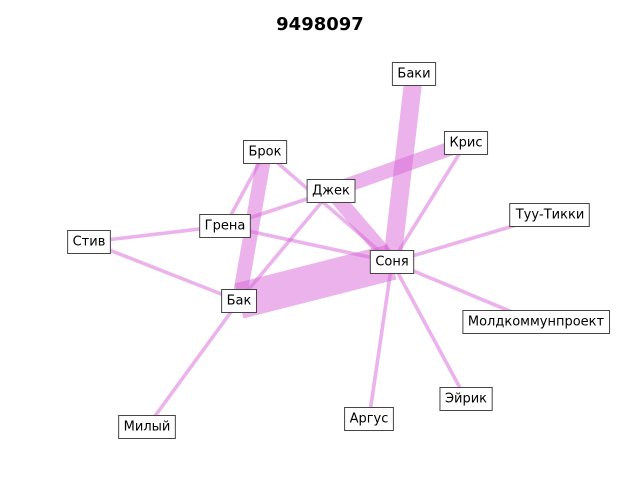 The height and width of the screenshot is (480, 640). I want to click on node-eirik: Эйрик, so click(466, 399).